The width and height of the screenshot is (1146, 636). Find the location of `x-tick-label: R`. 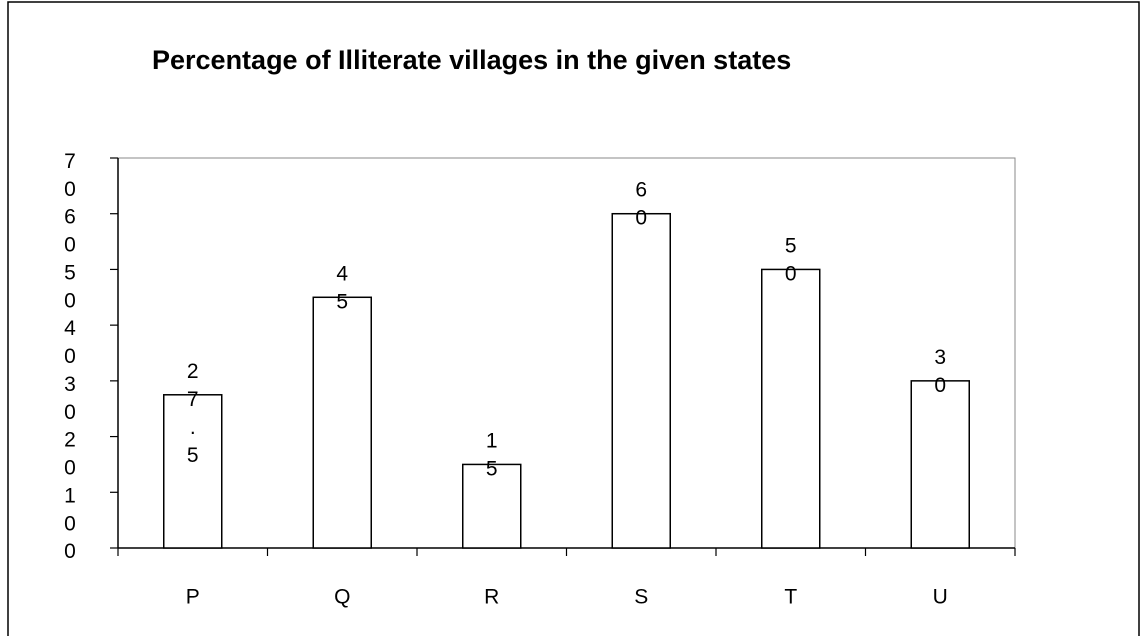

x-tick-label: R is located at coordinates (491, 597).